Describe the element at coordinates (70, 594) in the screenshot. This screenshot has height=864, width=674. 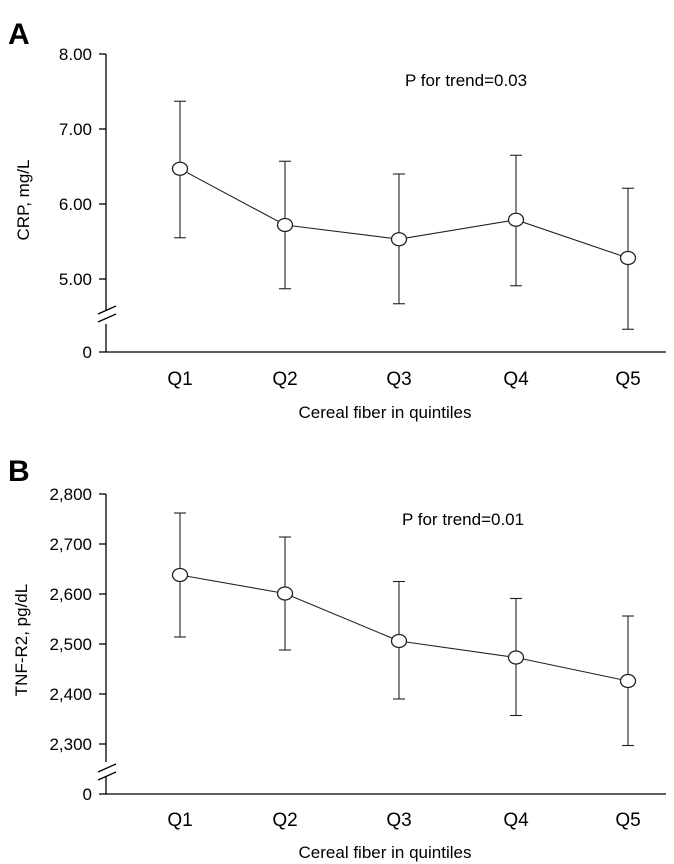
I see `y-tick-label-b: 2,600` at that location.